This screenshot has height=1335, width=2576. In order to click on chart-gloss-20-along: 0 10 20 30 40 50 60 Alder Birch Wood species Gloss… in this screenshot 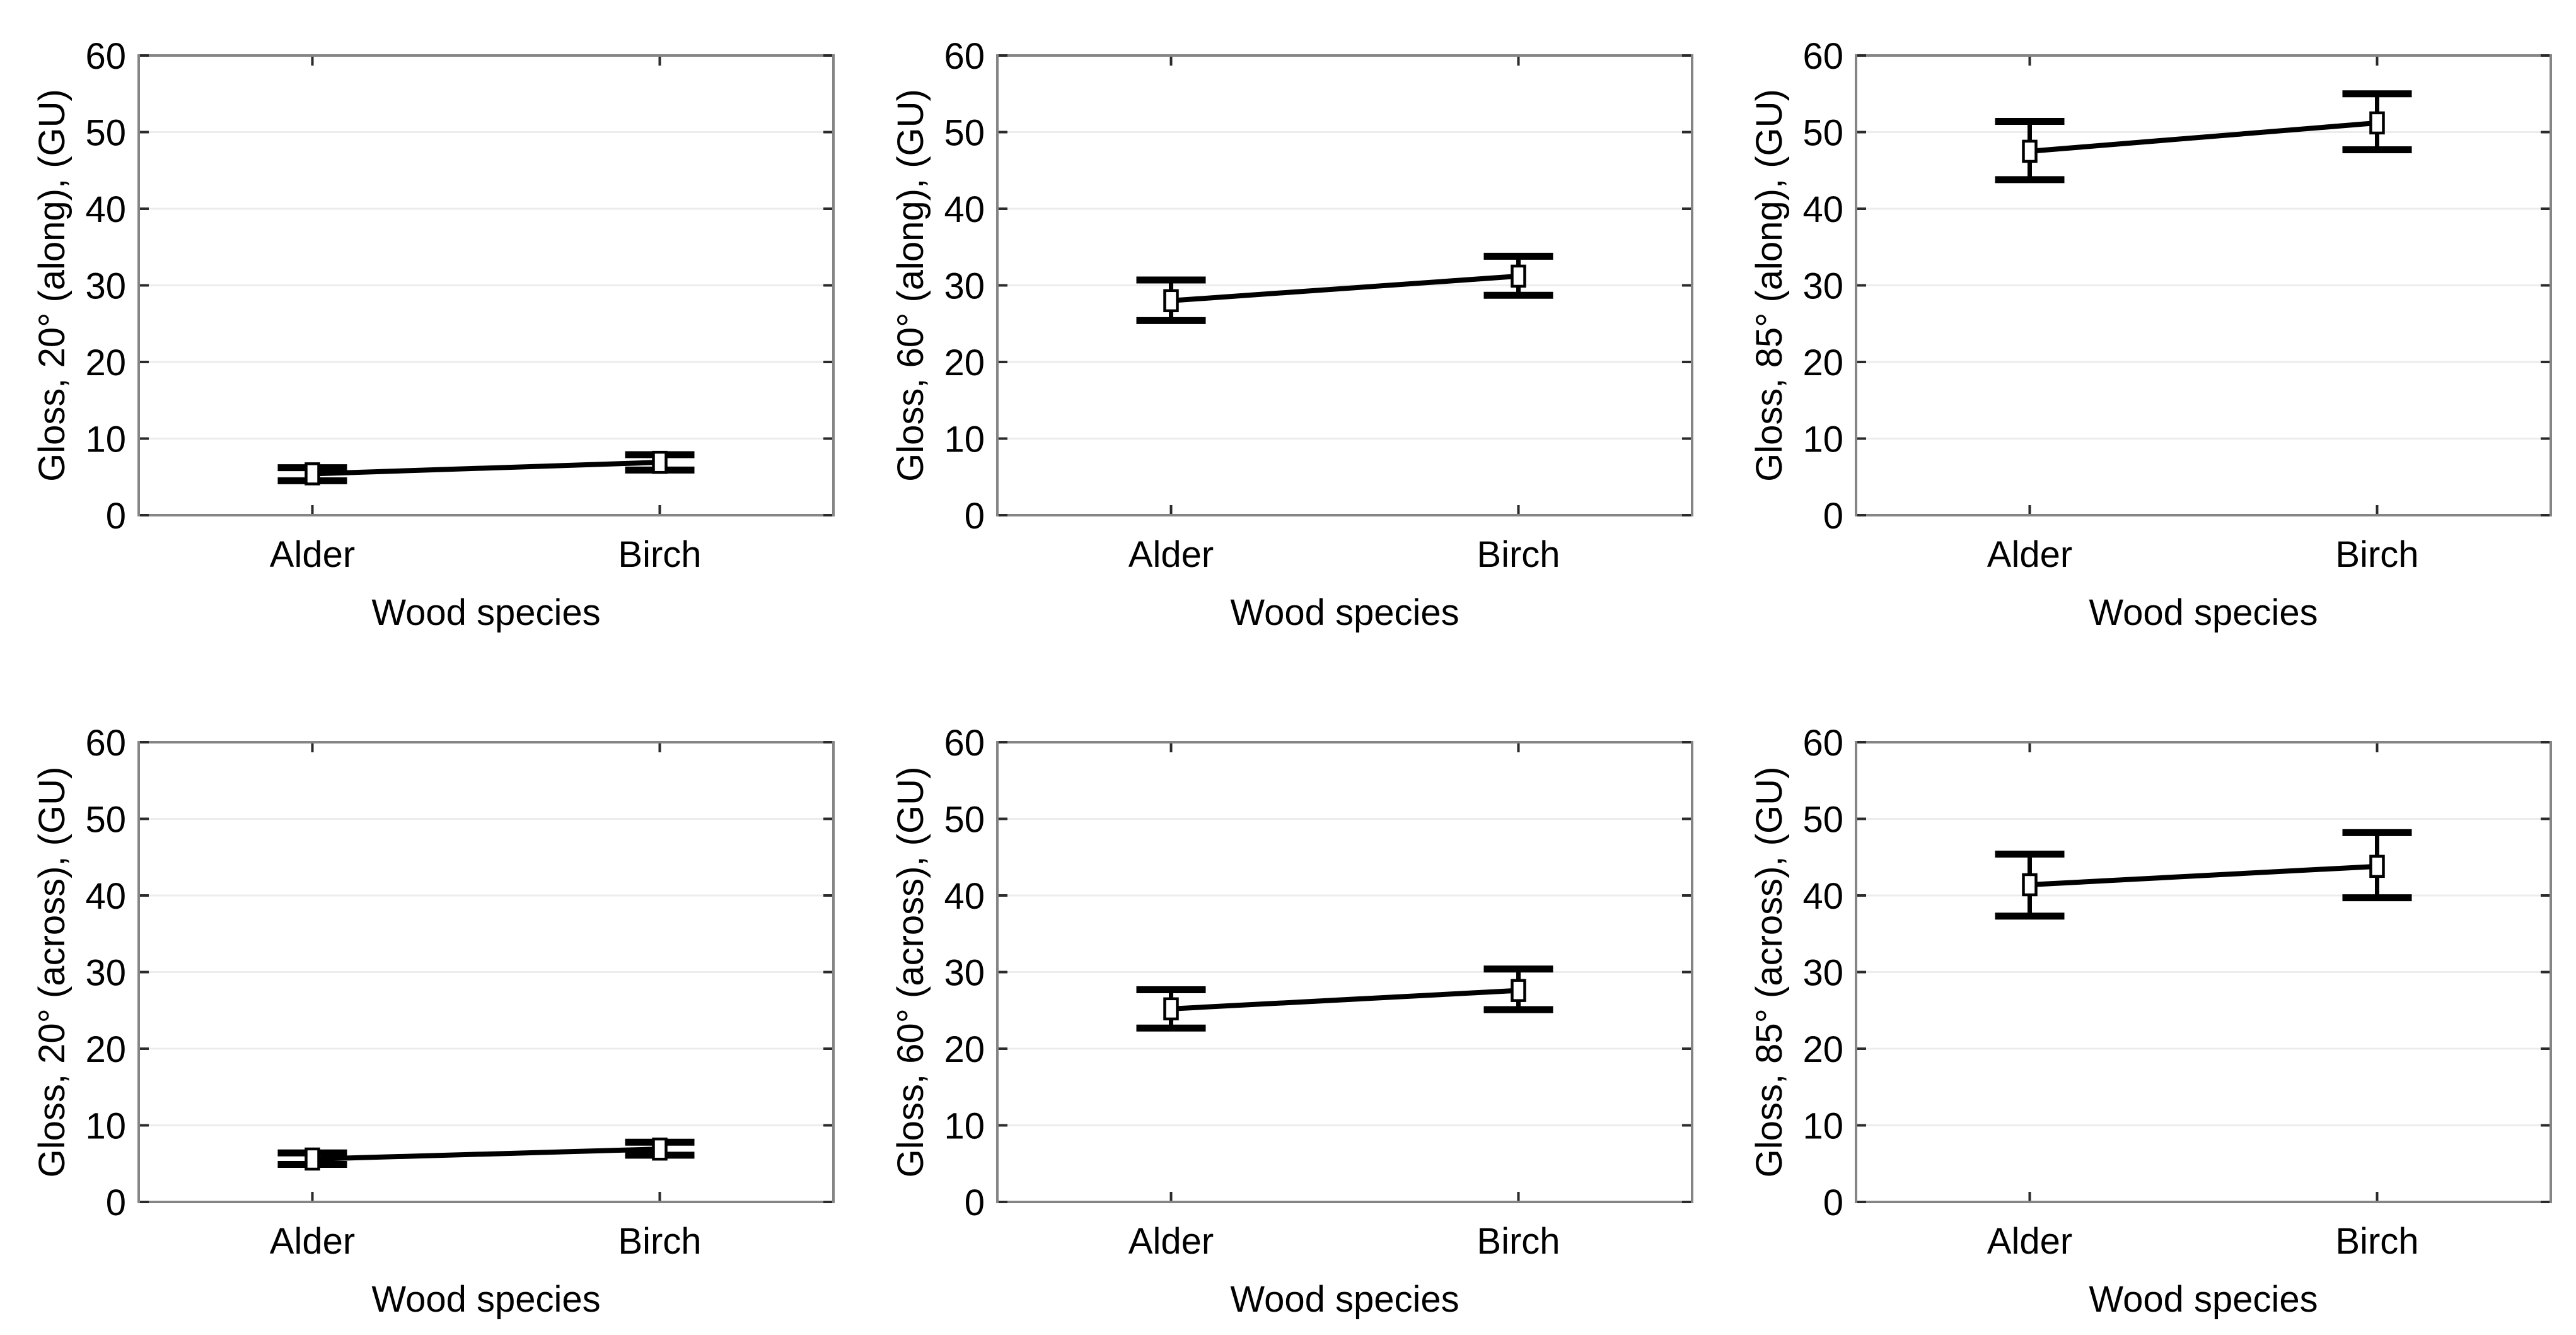, I will do `click(434, 334)`.